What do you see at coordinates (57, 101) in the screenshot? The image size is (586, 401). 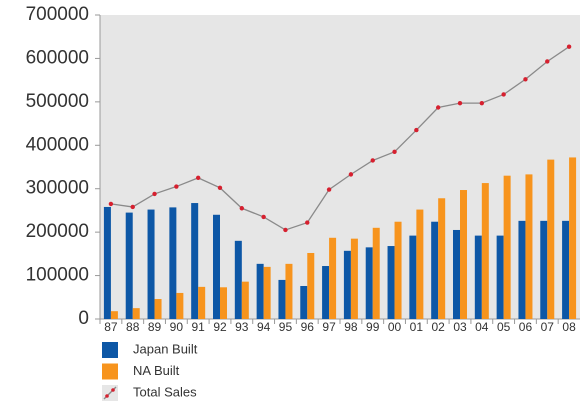 I see `y-tick-label: 500000` at bounding box center [57, 101].